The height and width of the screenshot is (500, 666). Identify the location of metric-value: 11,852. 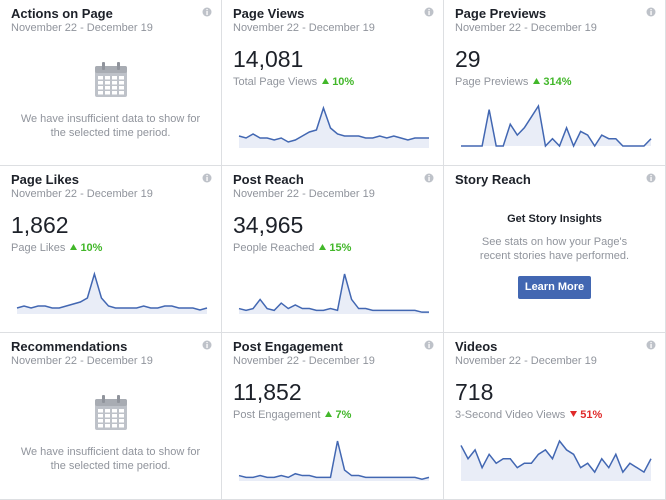
(267, 392).